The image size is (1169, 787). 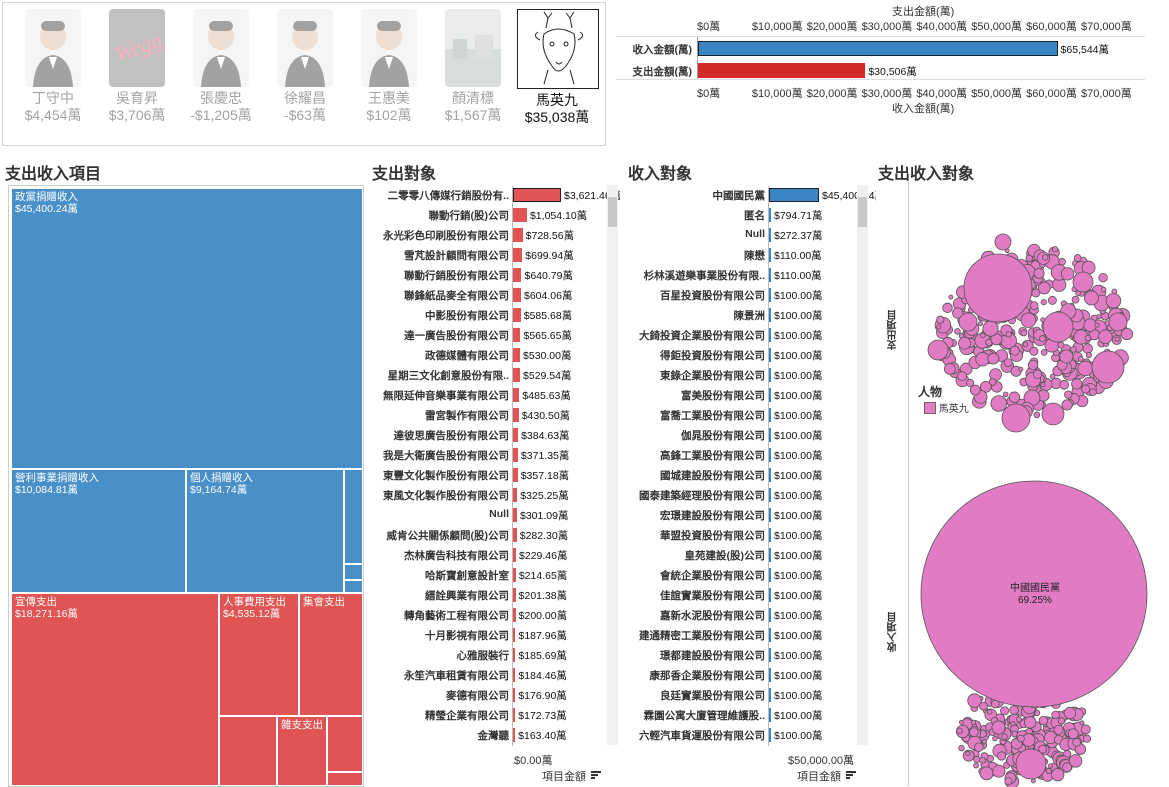 What do you see at coordinates (751, 595) in the screenshot?
I see `list-item: 佳誼實業股份有限公司 $100.00萬` at bounding box center [751, 595].